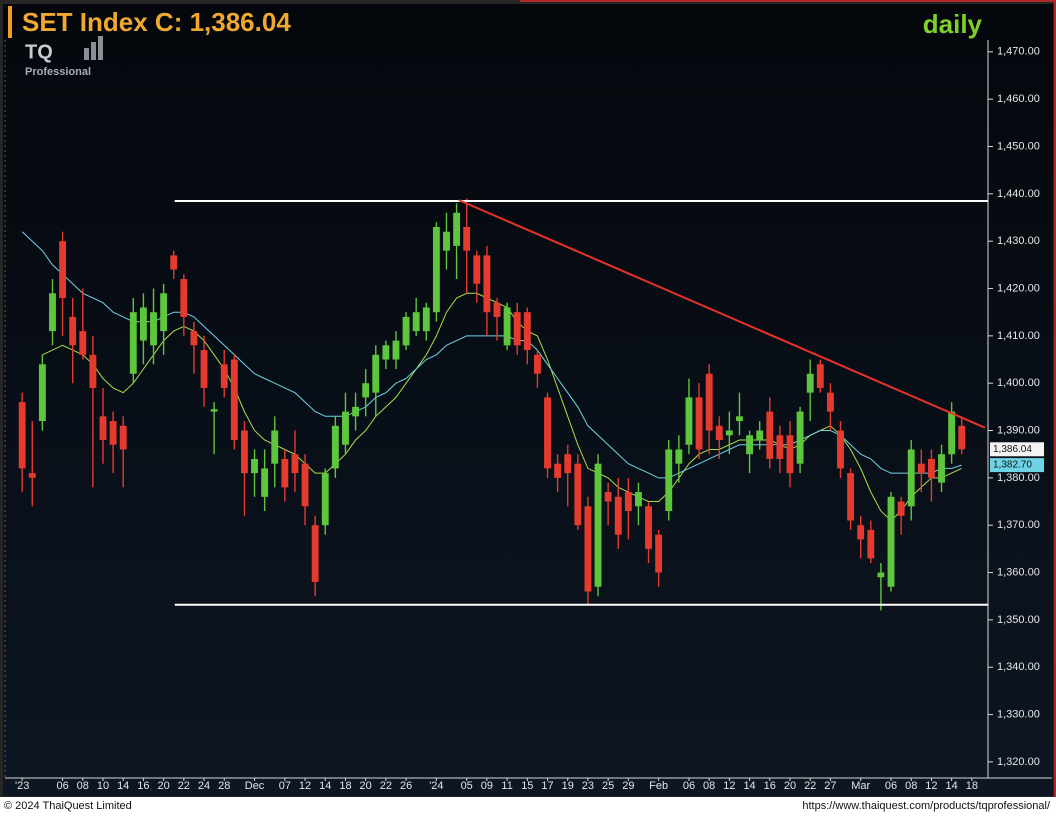  What do you see at coordinates (722, 314) in the screenshot?
I see `trend-line` at bounding box center [722, 314].